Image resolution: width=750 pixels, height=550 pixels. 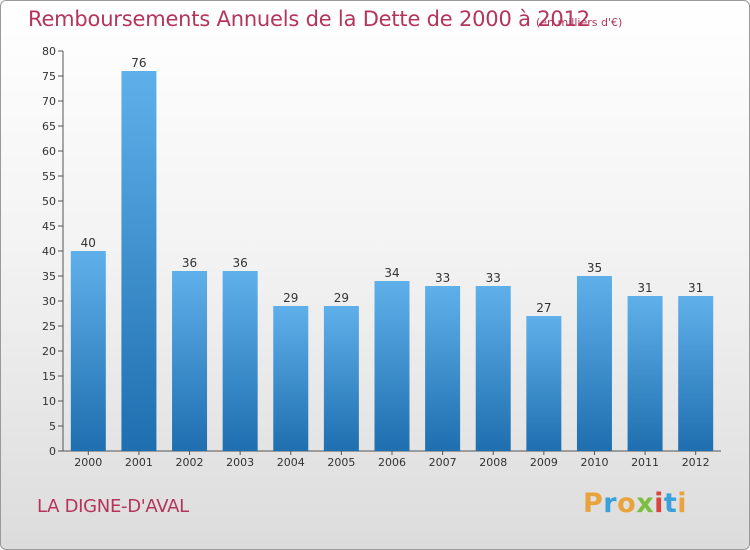 What do you see at coordinates (49, 276) in the screenshot?
I see `y-tick-label: 35` at bounding box center [49, 276].